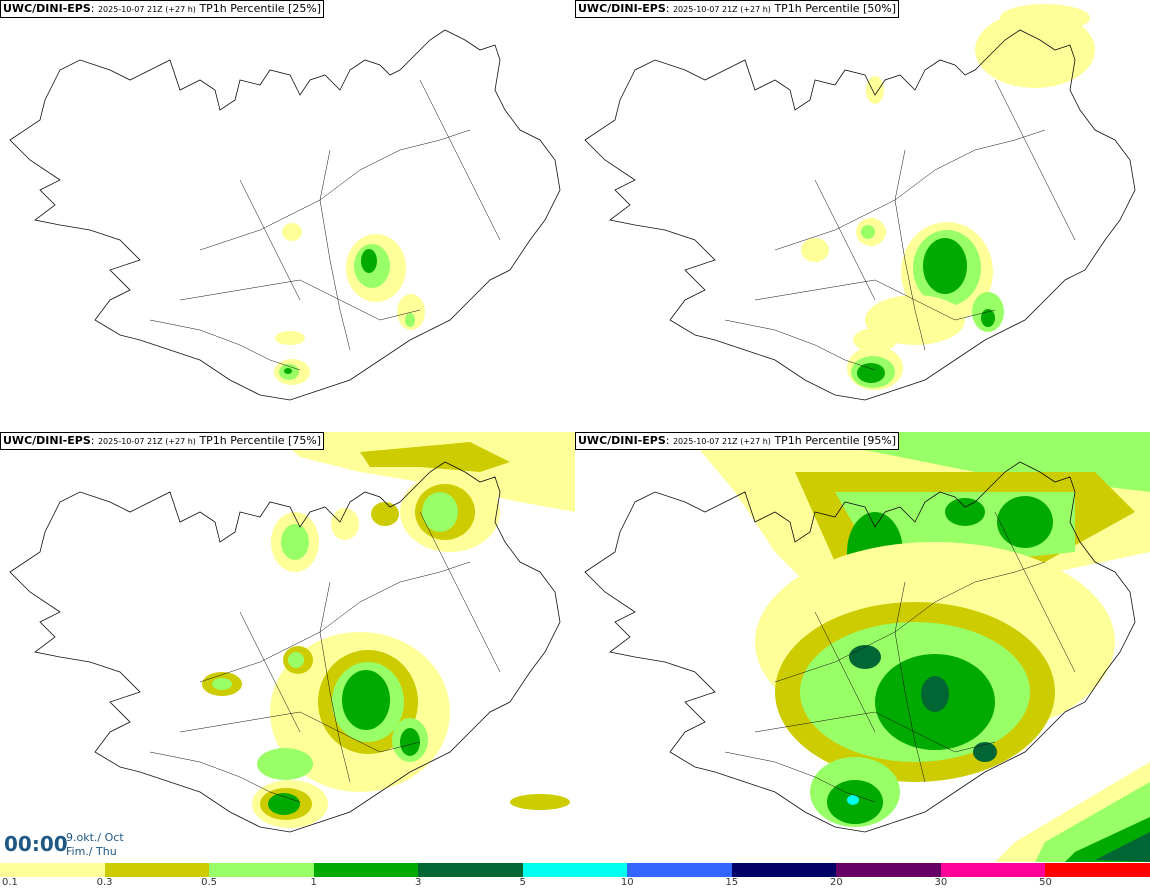 This screenshot has width=1150, height=891. What do you see at coordinates (388, 630) in the screenshot?
I see `precip-field-p75` at bounding box center [388, 630].